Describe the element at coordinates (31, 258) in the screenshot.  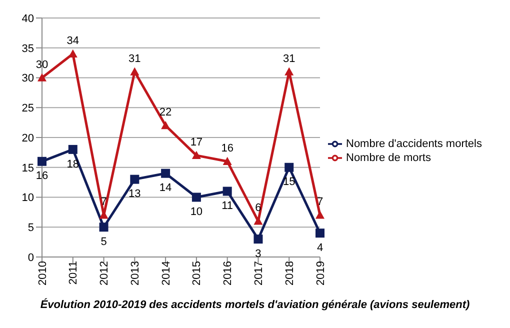
I see `y-tick-label: 0` at that location.